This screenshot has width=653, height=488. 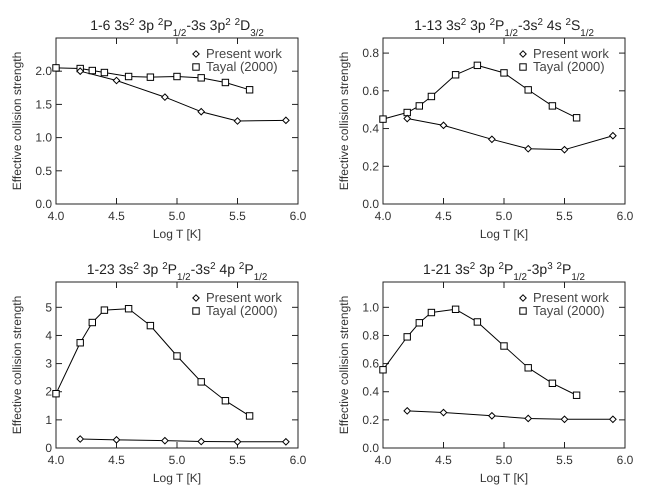 I want to click on y-tick-label: 0.5, so click(x=43, y=171).